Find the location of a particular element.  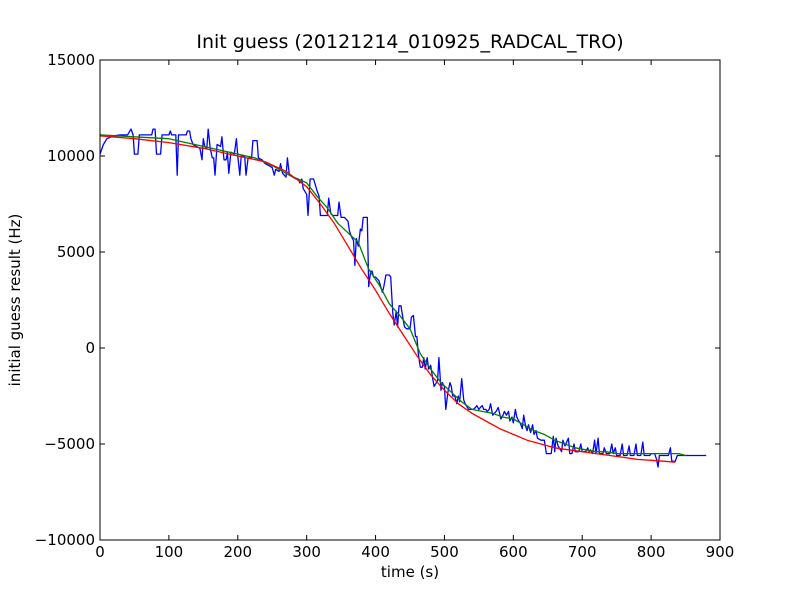

x-tick-label: 100 is located at coordinates (169, 552).